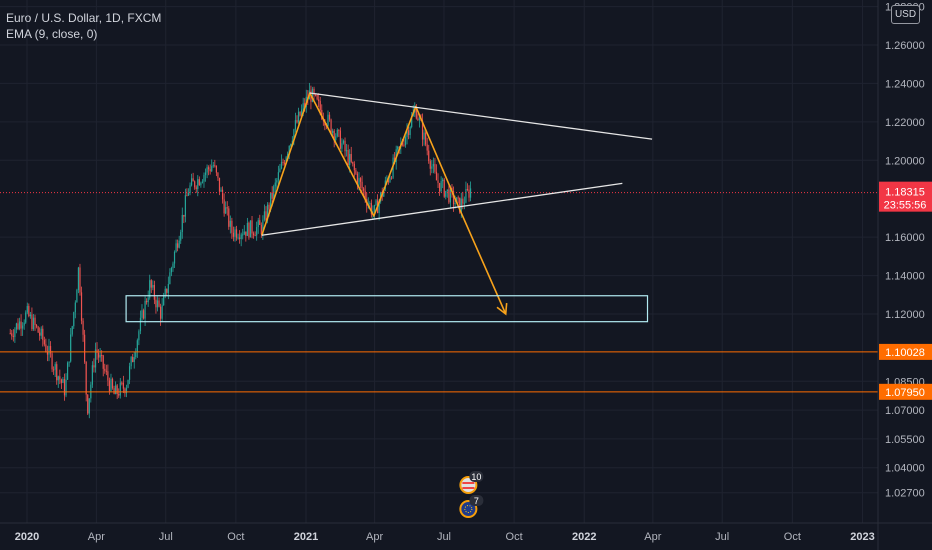 The image size is (932, 550). I want to click on price-axis-panel, so click(905, 261).